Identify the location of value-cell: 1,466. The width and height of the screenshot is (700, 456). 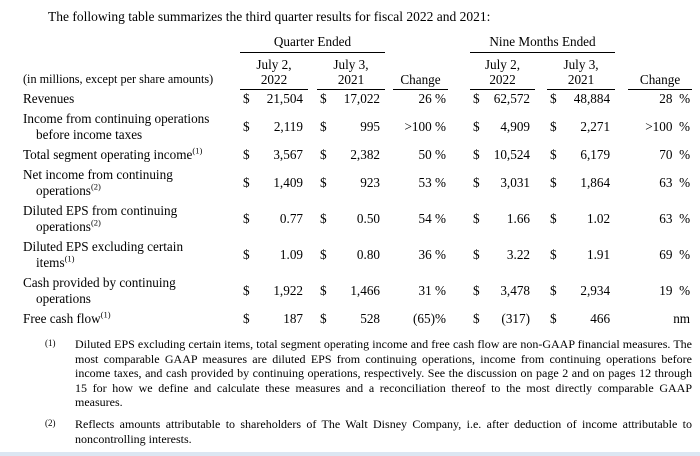
(365, 290).